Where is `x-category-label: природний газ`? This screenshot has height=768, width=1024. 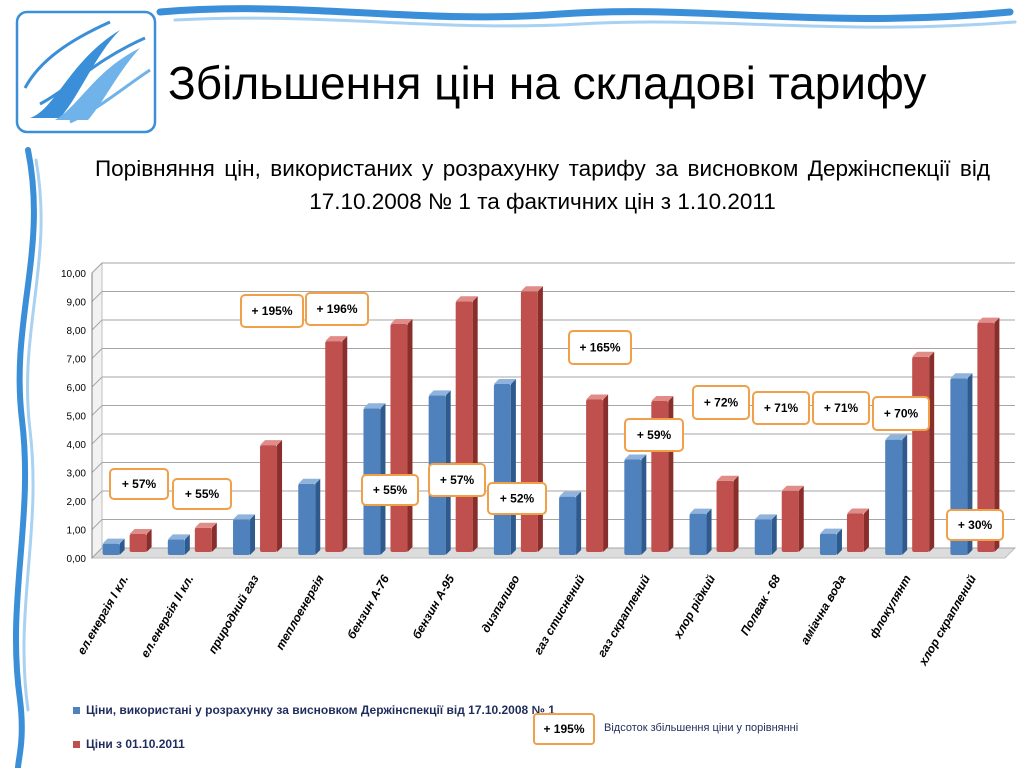 x-category-label: природний газ is located at coordinates (233, 615).